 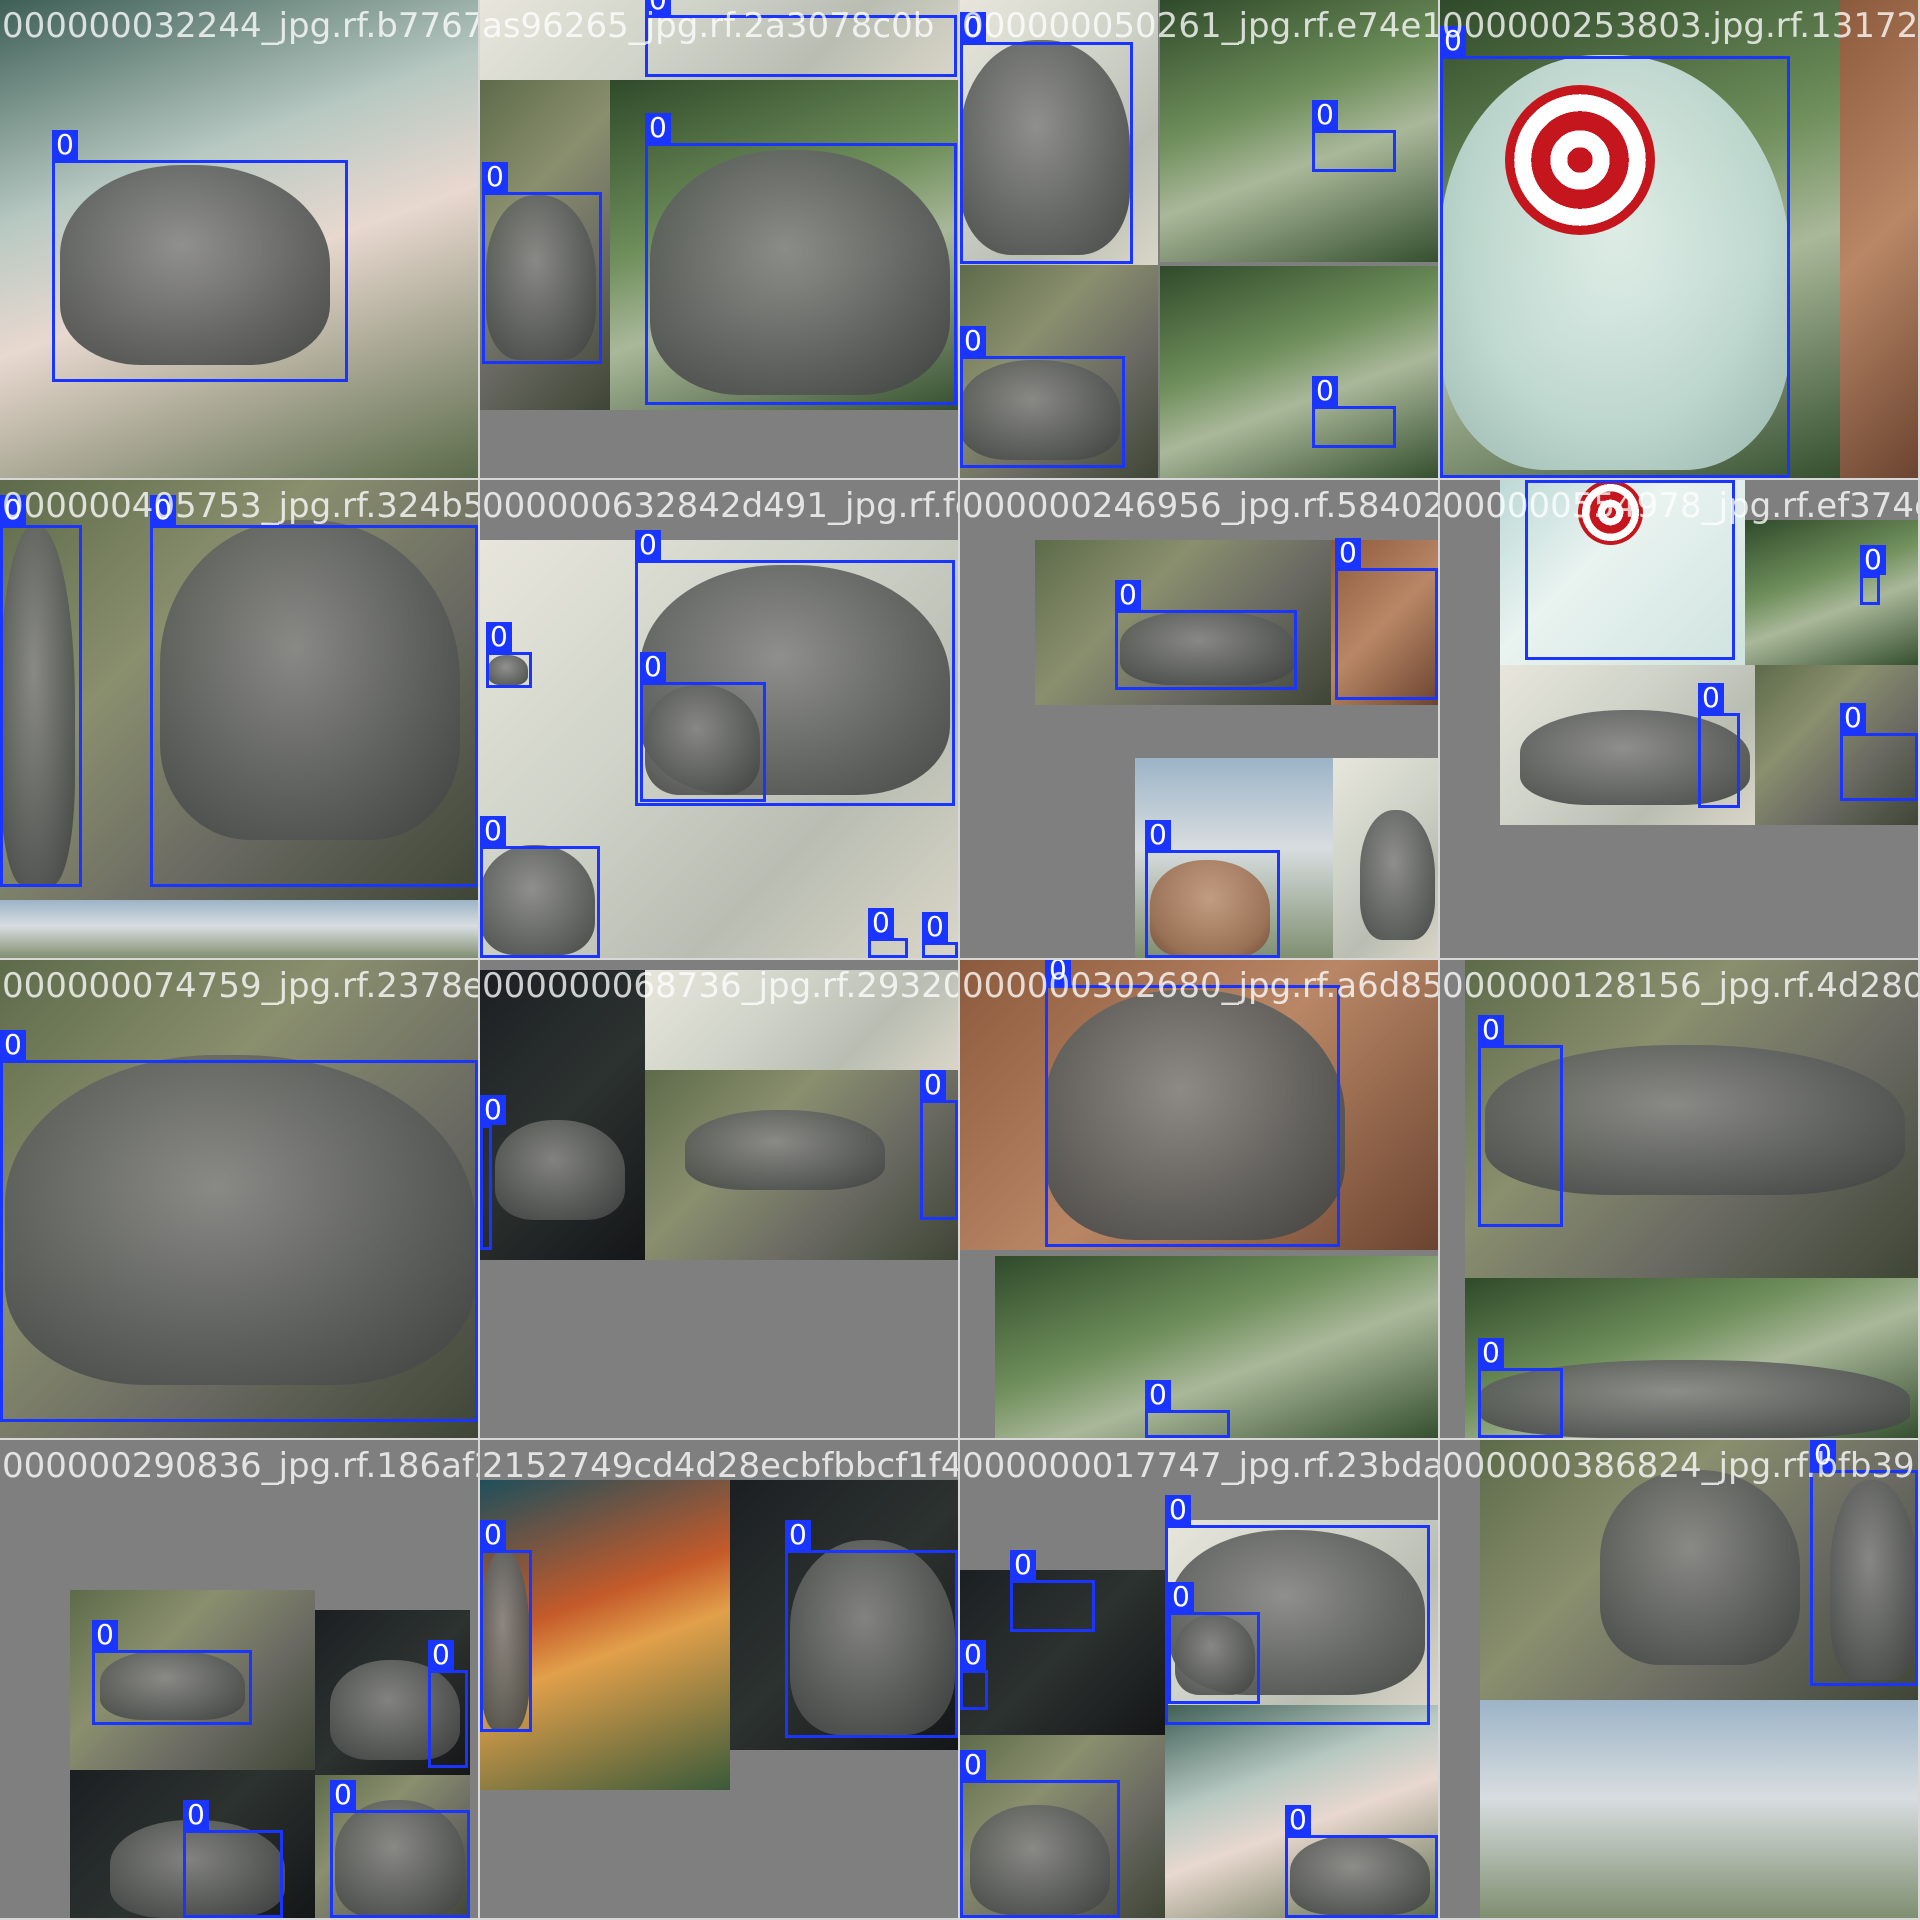 I want to click on tile-11: 0 0 000000302680_jpg.rf.a6d85, so click(x=1199, y=1199).